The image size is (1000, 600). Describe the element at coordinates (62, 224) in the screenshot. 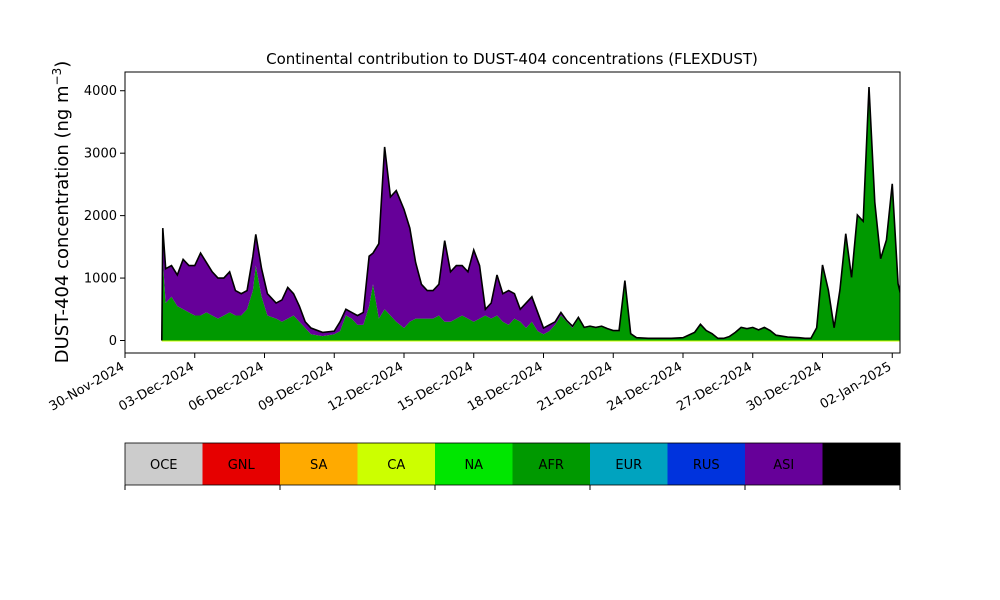

I see `y-axis-label-prefix: DUST-404 concentration (ng m` at that location.